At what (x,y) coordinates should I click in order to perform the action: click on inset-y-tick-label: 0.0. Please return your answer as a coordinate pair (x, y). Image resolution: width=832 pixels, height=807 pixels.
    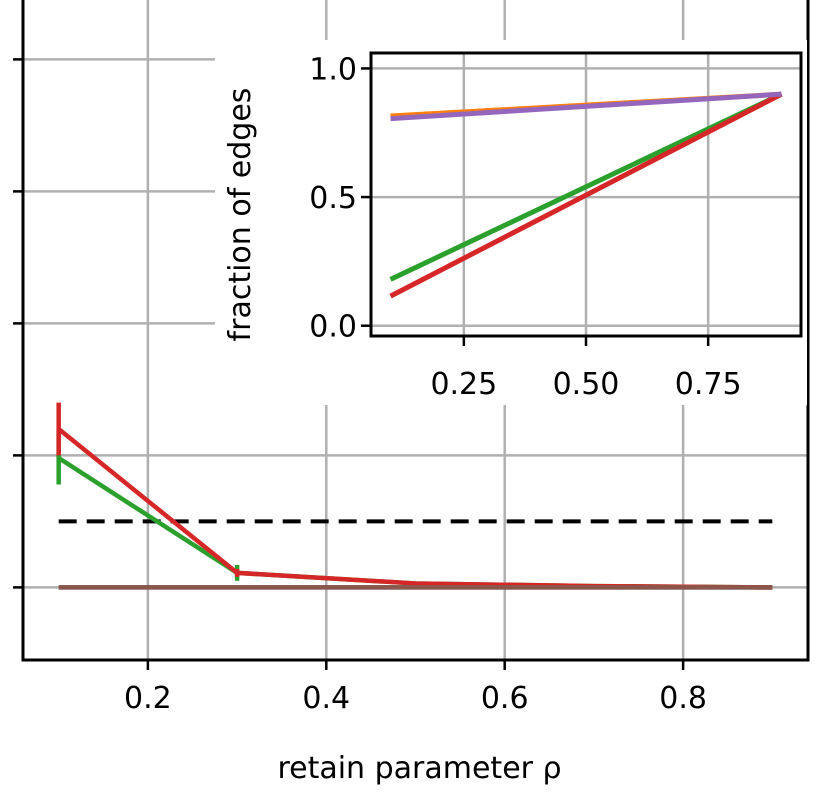
    Looking at the image, I should click on (333, 327).